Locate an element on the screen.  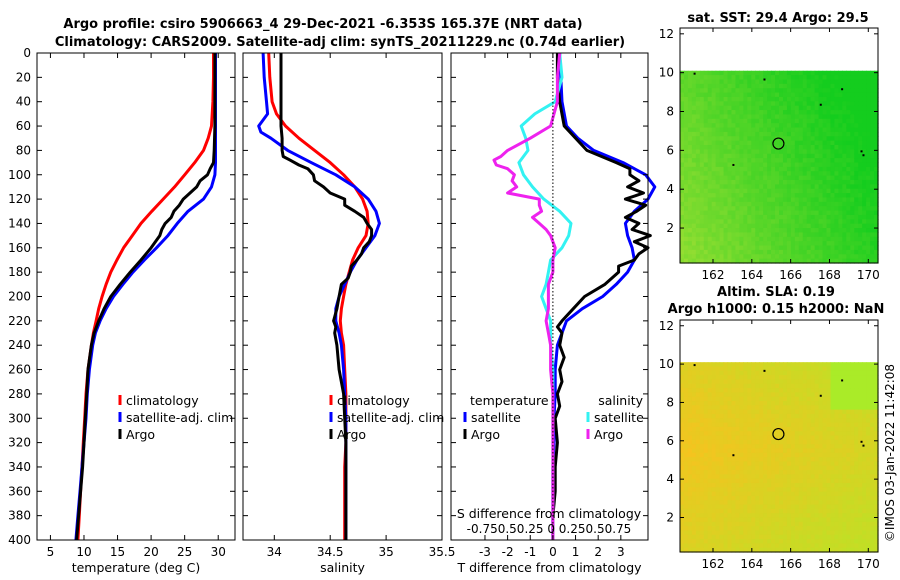
legend-label: satellite-adj. clim is located at coordinates (390, 417).